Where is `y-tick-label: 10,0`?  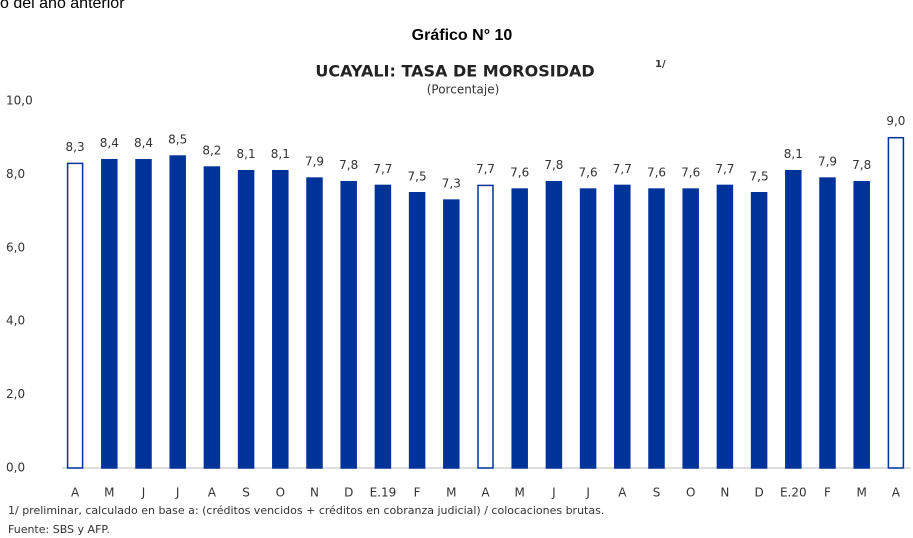 y-tick-label: 10,0 is located at coordinates (19, 101).